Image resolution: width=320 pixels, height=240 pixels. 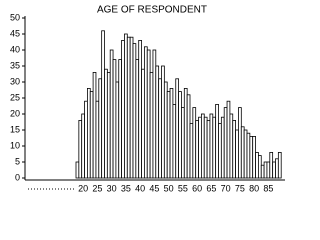 I want to click on y-tick-label: 35, so click(x=15, y=65).